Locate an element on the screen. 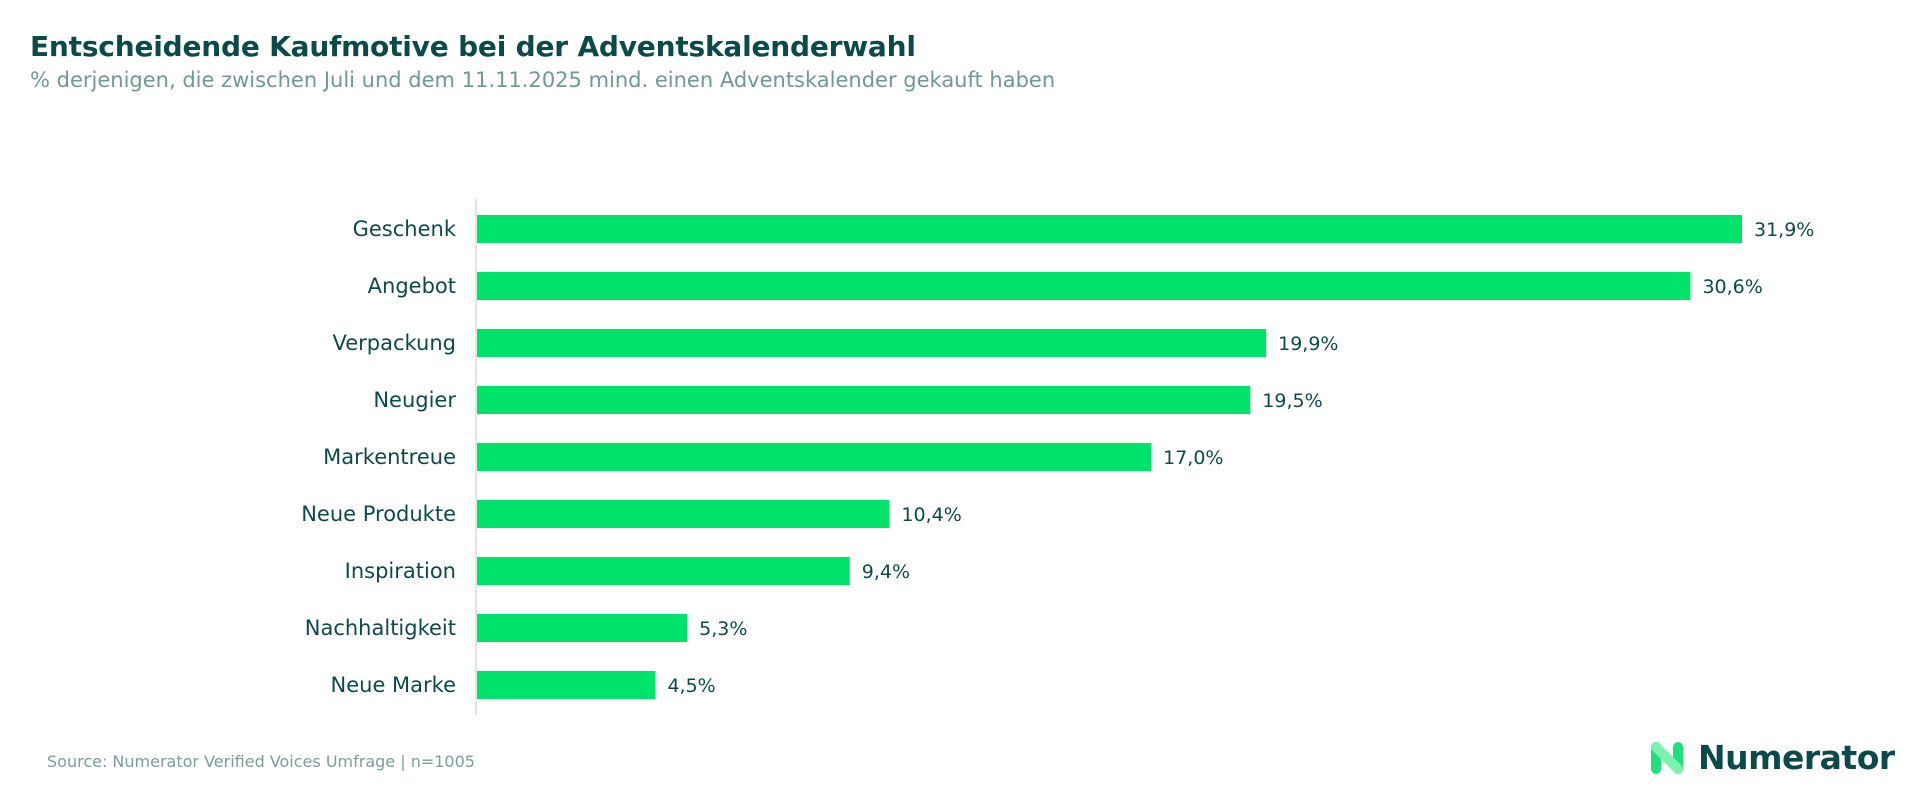 This screenshot has height=812, width=1917. data-label: 17,0% is located at coordinates (1193, 458).